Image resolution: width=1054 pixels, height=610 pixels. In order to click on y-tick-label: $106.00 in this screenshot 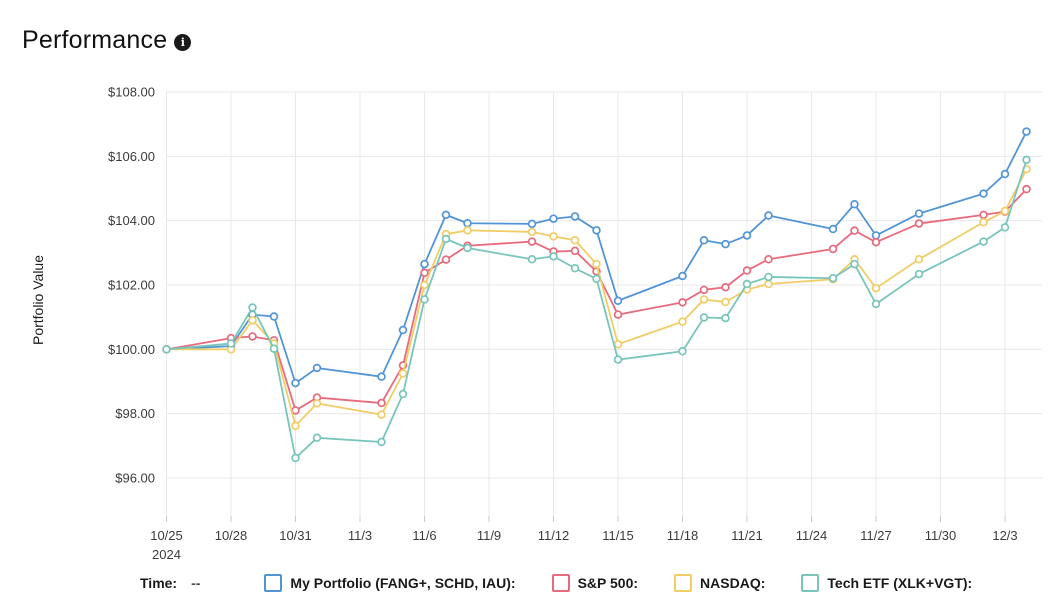, I will do `click(131, 156)`.